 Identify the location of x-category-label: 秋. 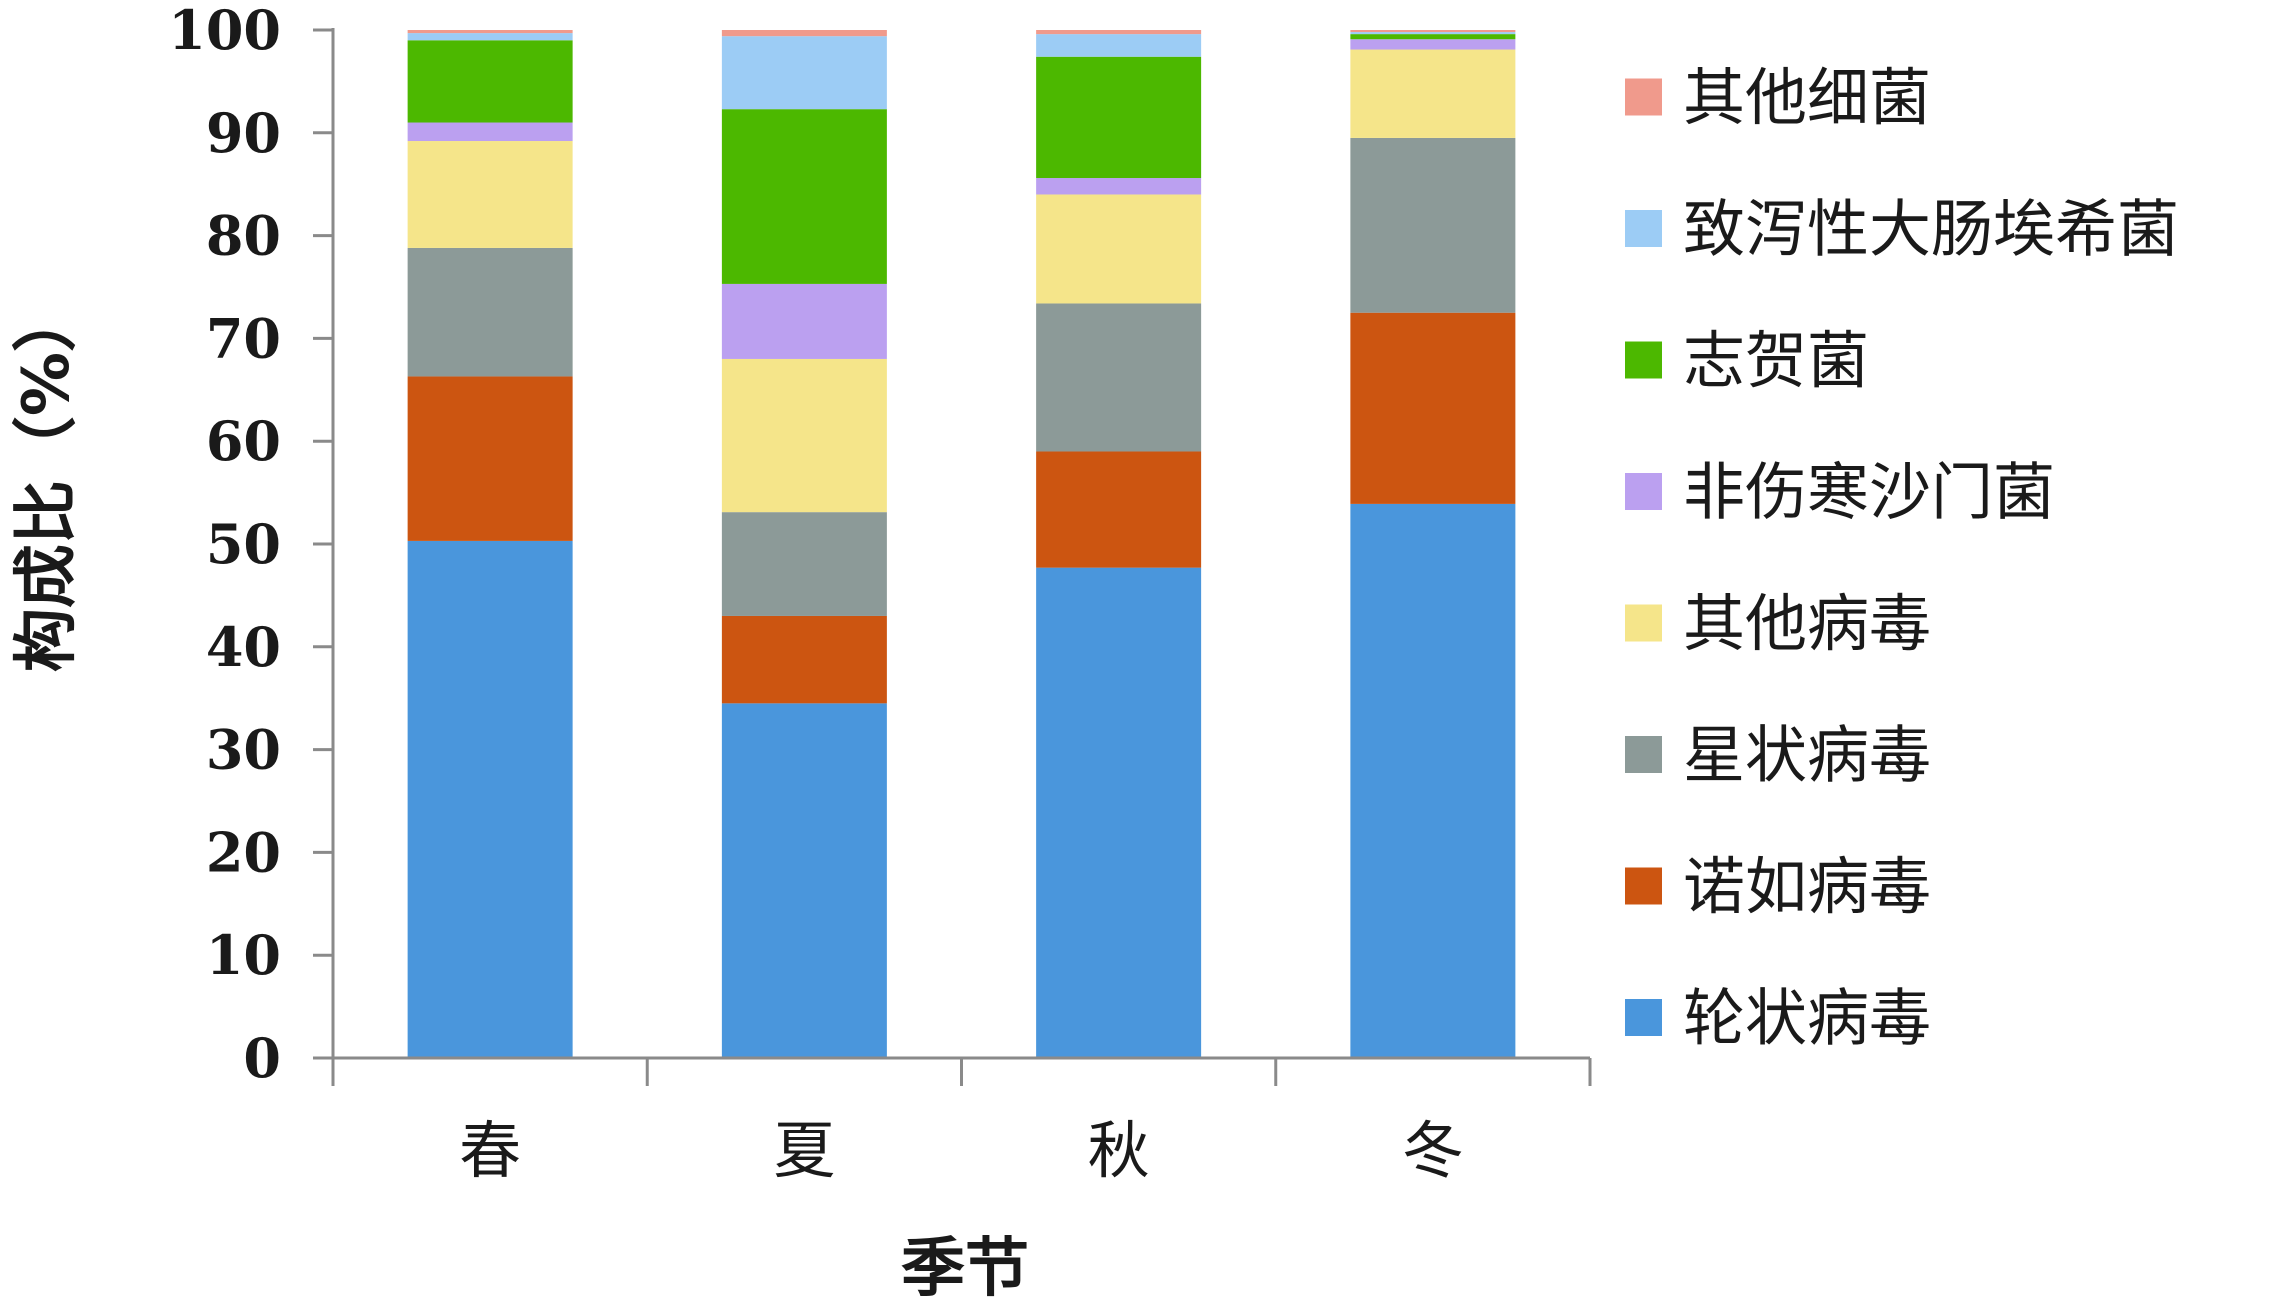
(1119, 1150).